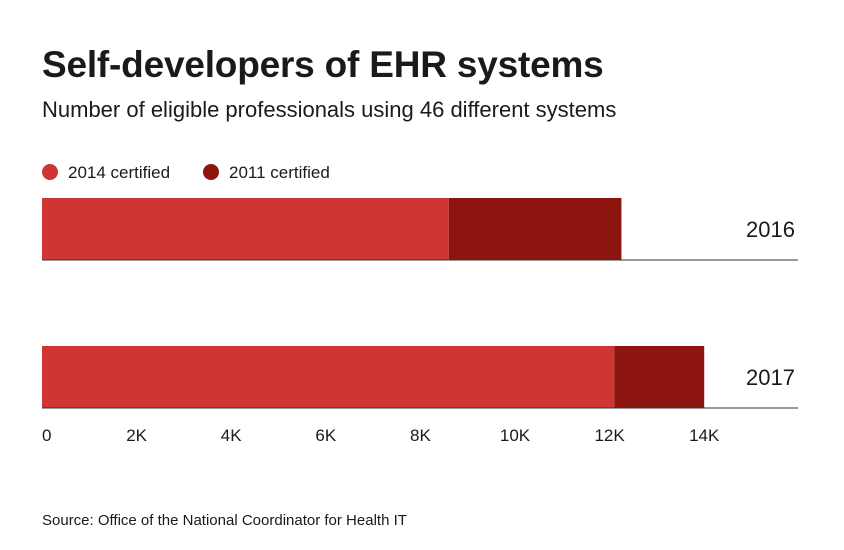  Describe the element at coordinates (279, 172) in the screenshot. I see `legend-label-2011-certified: 2011 certified` at that location.